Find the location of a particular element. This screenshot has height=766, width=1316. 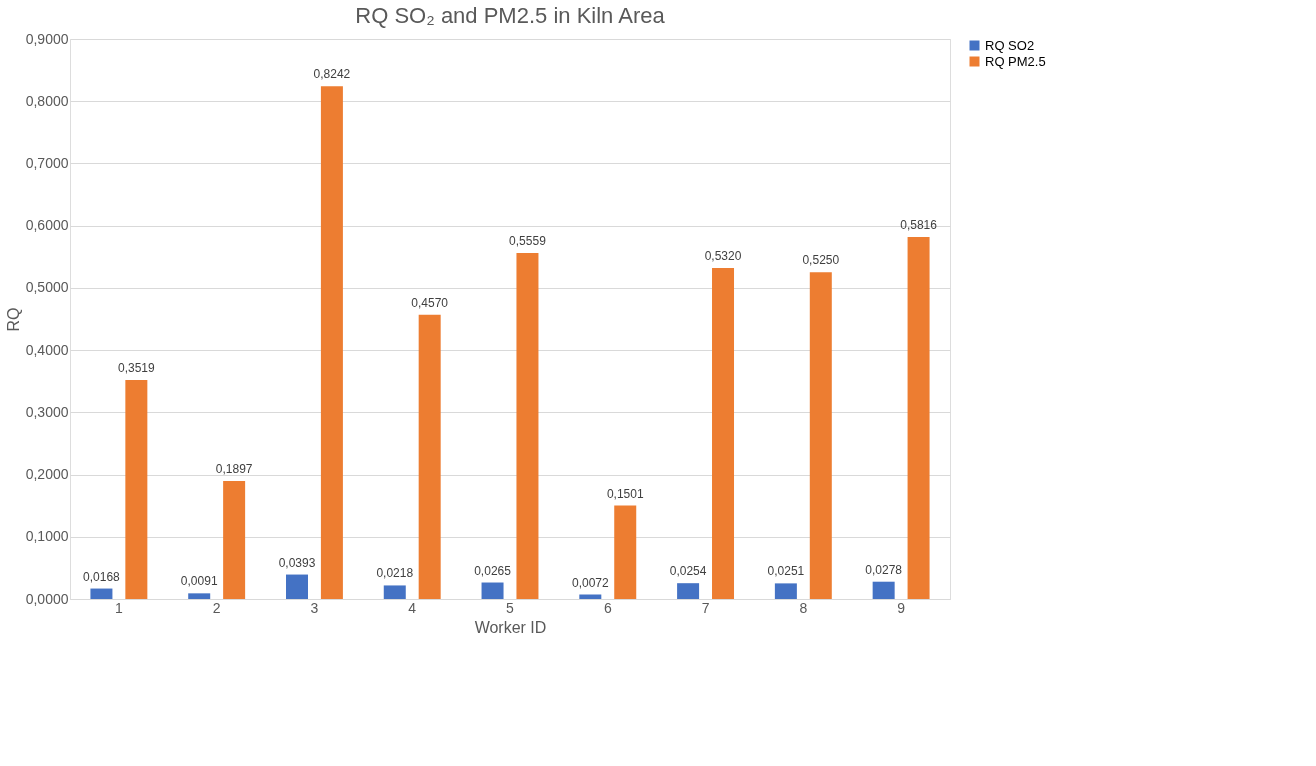

x-tick-label: 6 is located at coordinates (607, 607).